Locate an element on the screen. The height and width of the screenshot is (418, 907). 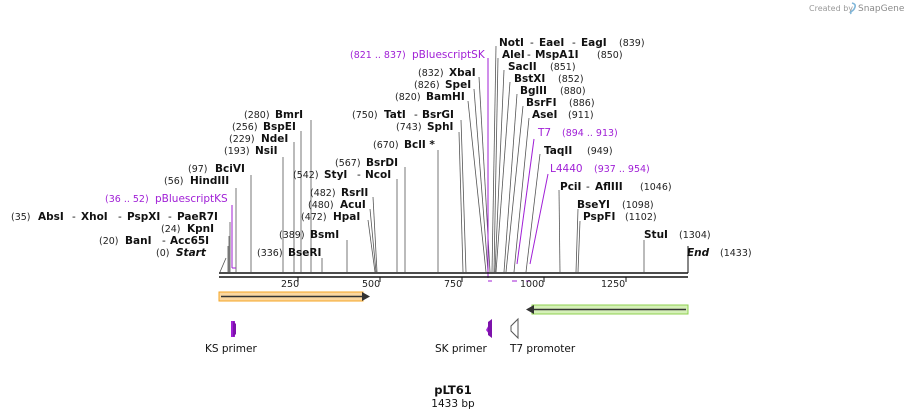
site-pos: (20) is located at coordinates (109, 241).